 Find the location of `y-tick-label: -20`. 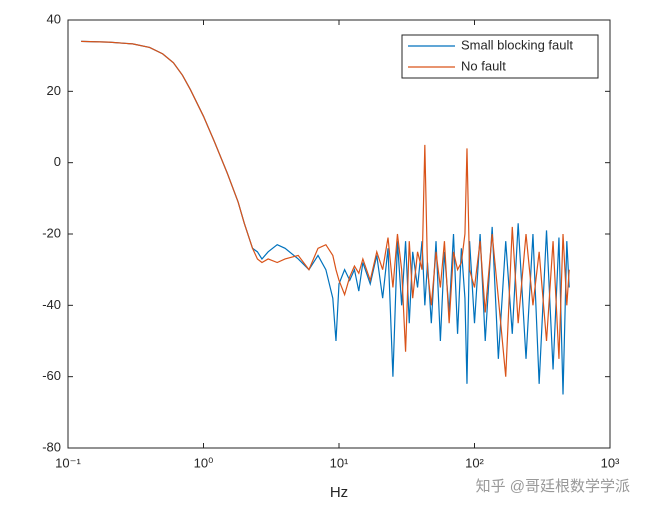

y-tick-label: -20 is located at coordinates (51, 232).